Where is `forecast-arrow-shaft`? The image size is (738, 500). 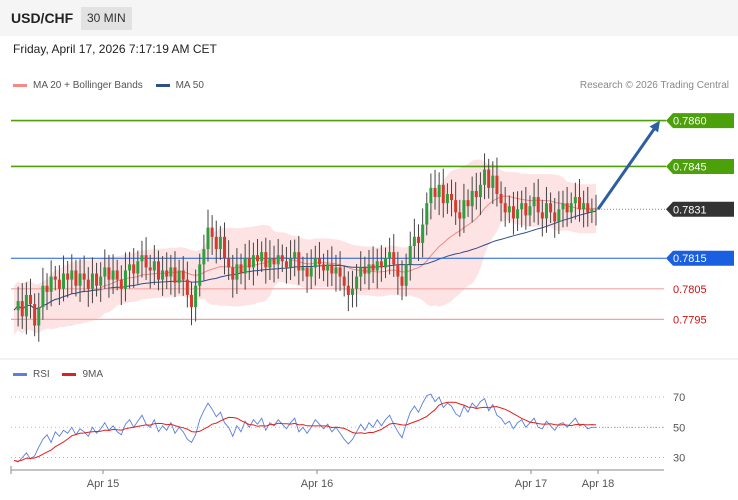 forecast-arrow-shaft is located at coordinates (626, 168).